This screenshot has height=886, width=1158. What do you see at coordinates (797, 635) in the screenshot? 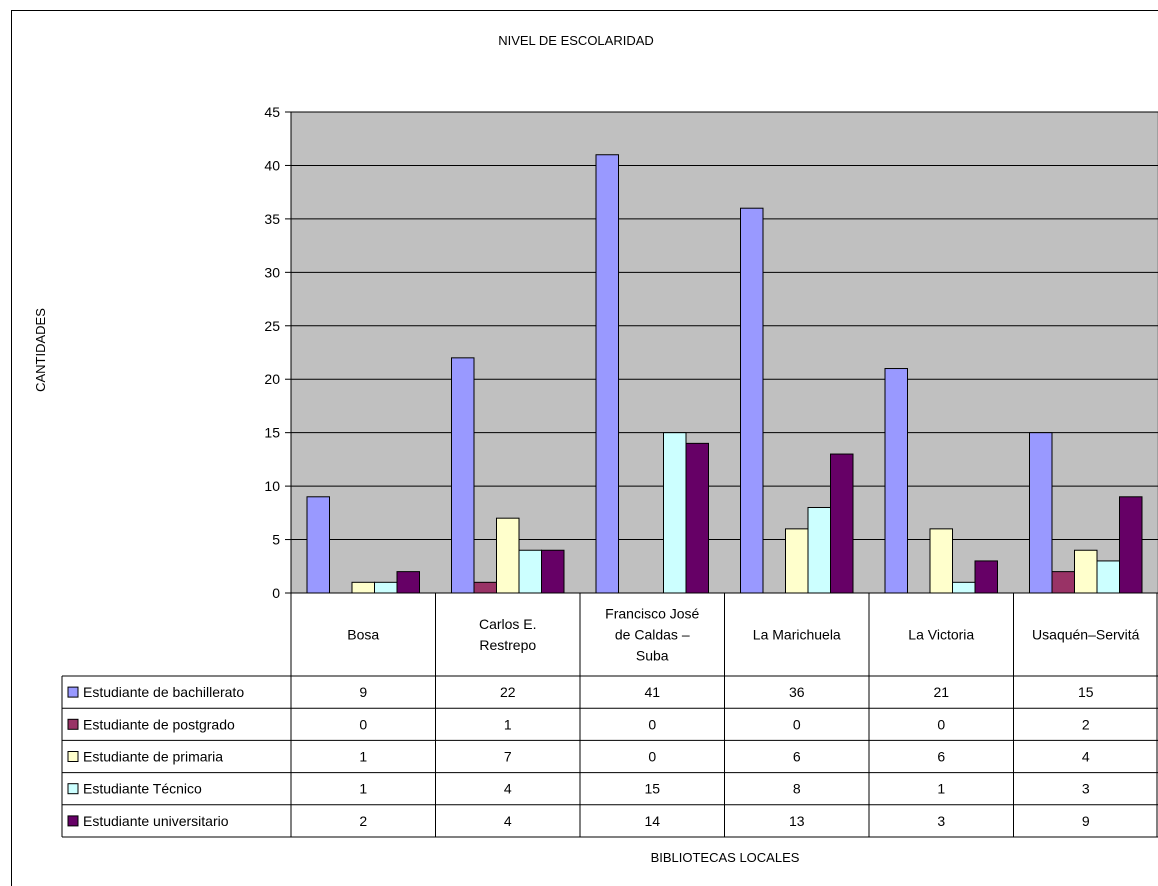
I see `x-tick-label: La Marichuela` at bounding box center [797, 635].